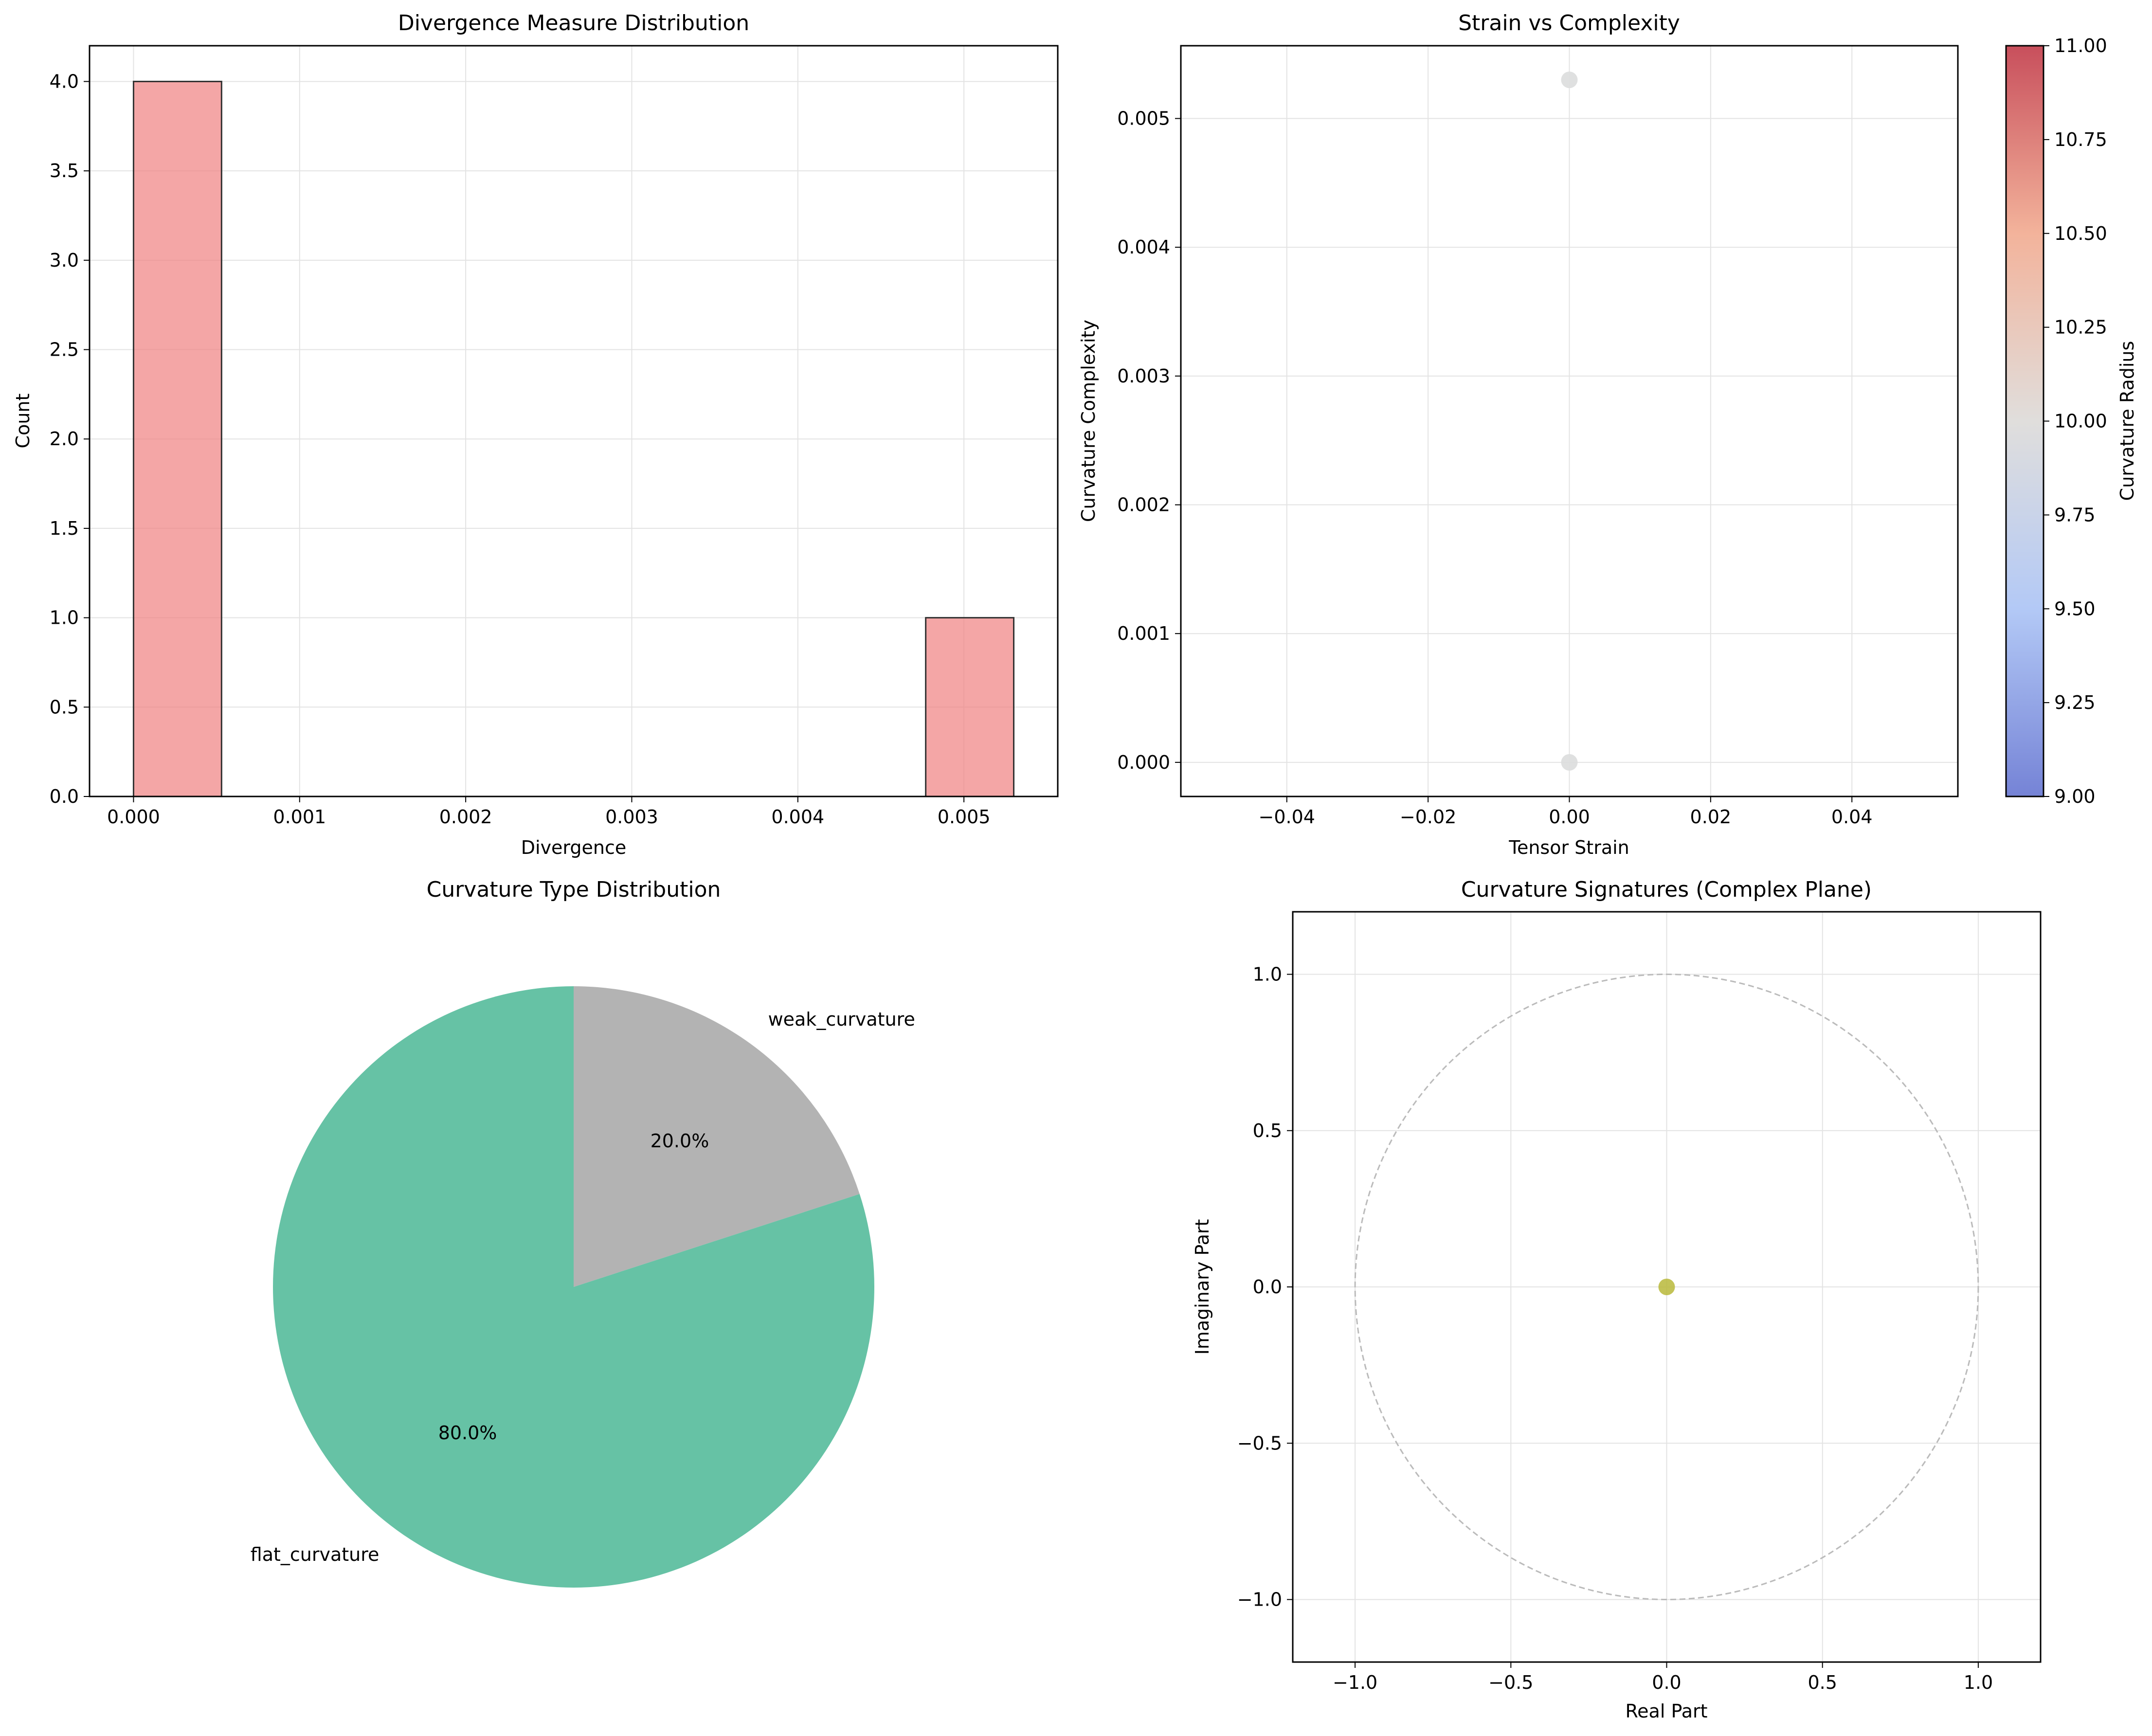  I want to click on strain-x-tick-label: 0.00, so click(1569, 817).